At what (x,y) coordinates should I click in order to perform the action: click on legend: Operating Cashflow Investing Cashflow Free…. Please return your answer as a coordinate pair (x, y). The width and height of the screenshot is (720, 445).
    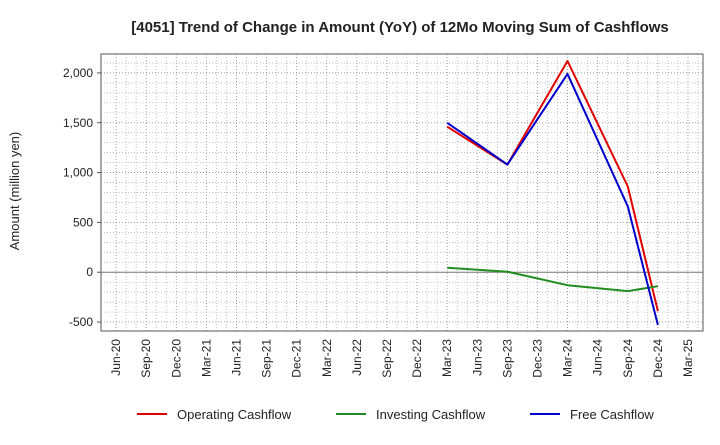
    Looking at the image, I should click on (395, 414).